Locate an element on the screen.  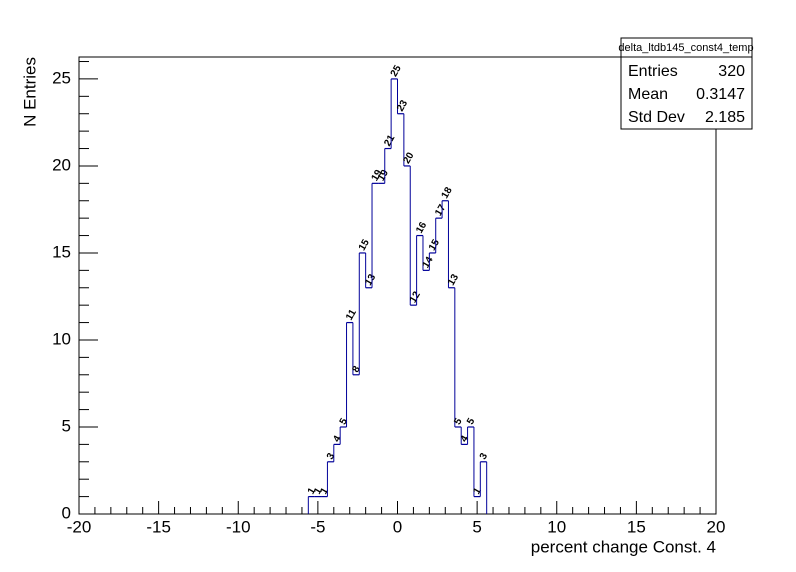
stats-value: 0.3147 is located at coordinates (720, 94).